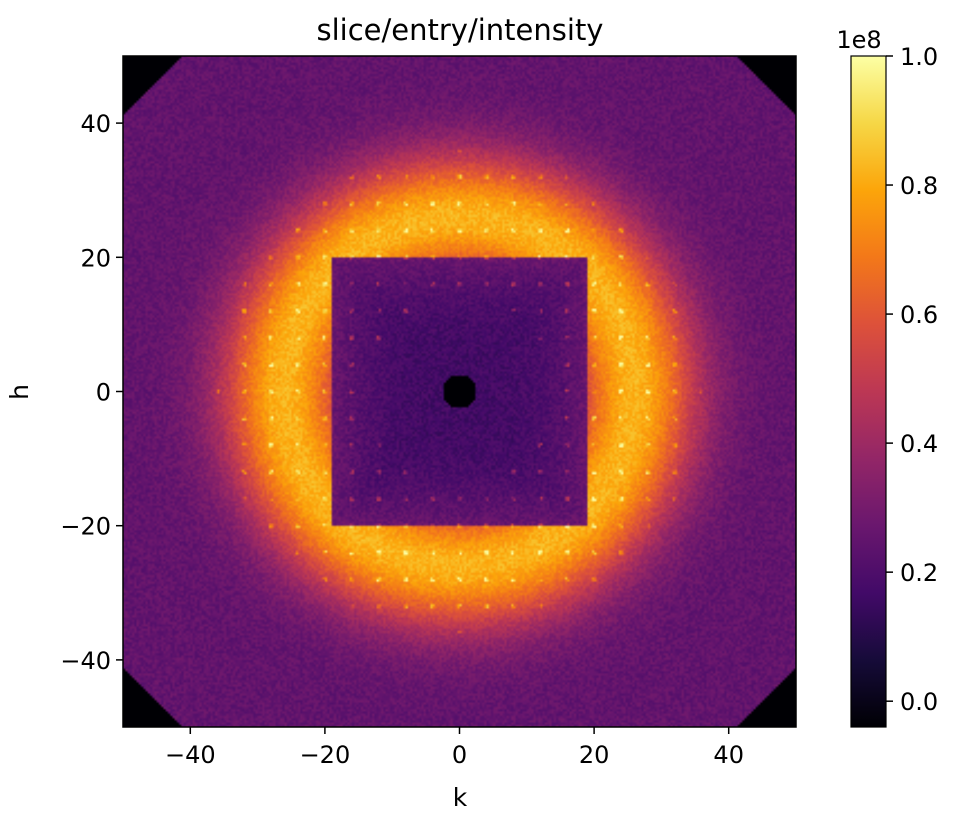  What do you see at coordinates (91, 392) in the screenshot?
I see `y-axis-ticks: −40 −20 0 20 40` at bounding box center [91, 392].